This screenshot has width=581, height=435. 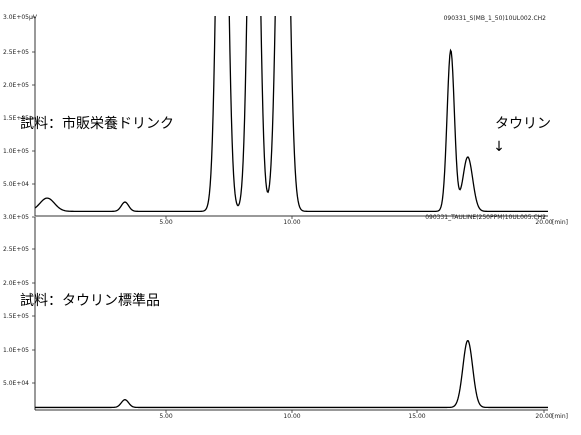 What do you see at coordinates (485, 217) in the screenshot?
I see `file-name: 090331_TAULINE(250PPM)10UL005.CH2` at bounding box center [485, 217].